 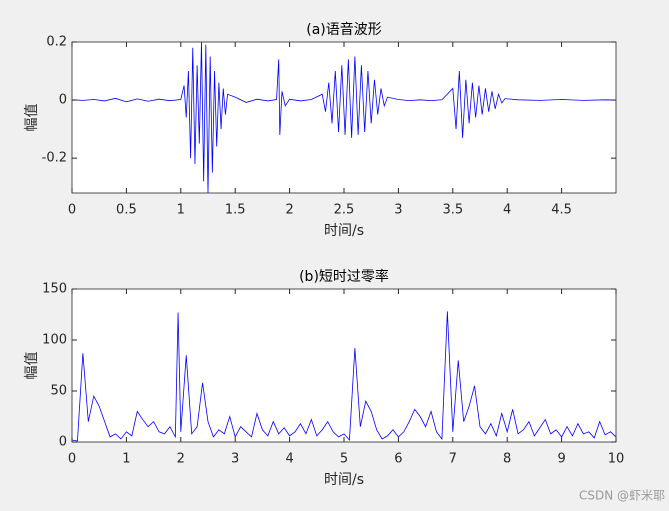 I want to click on y-tick-label: 150, so click(x=54, y=289).